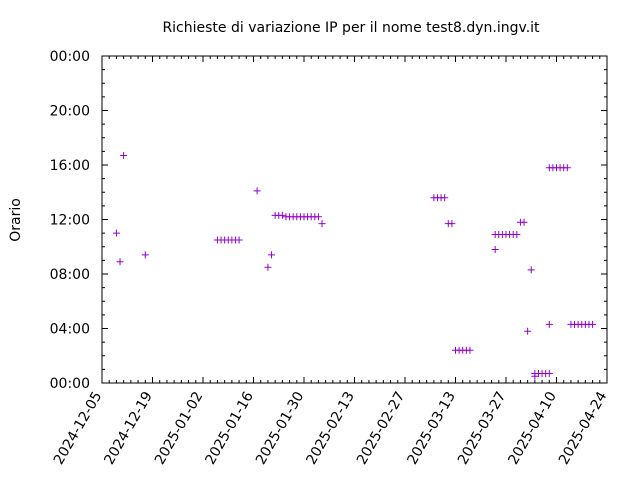  Describe the element at coordinates (330, 428) in the screenshot. I see `x-tick-label: 2025-02-13` at that location.